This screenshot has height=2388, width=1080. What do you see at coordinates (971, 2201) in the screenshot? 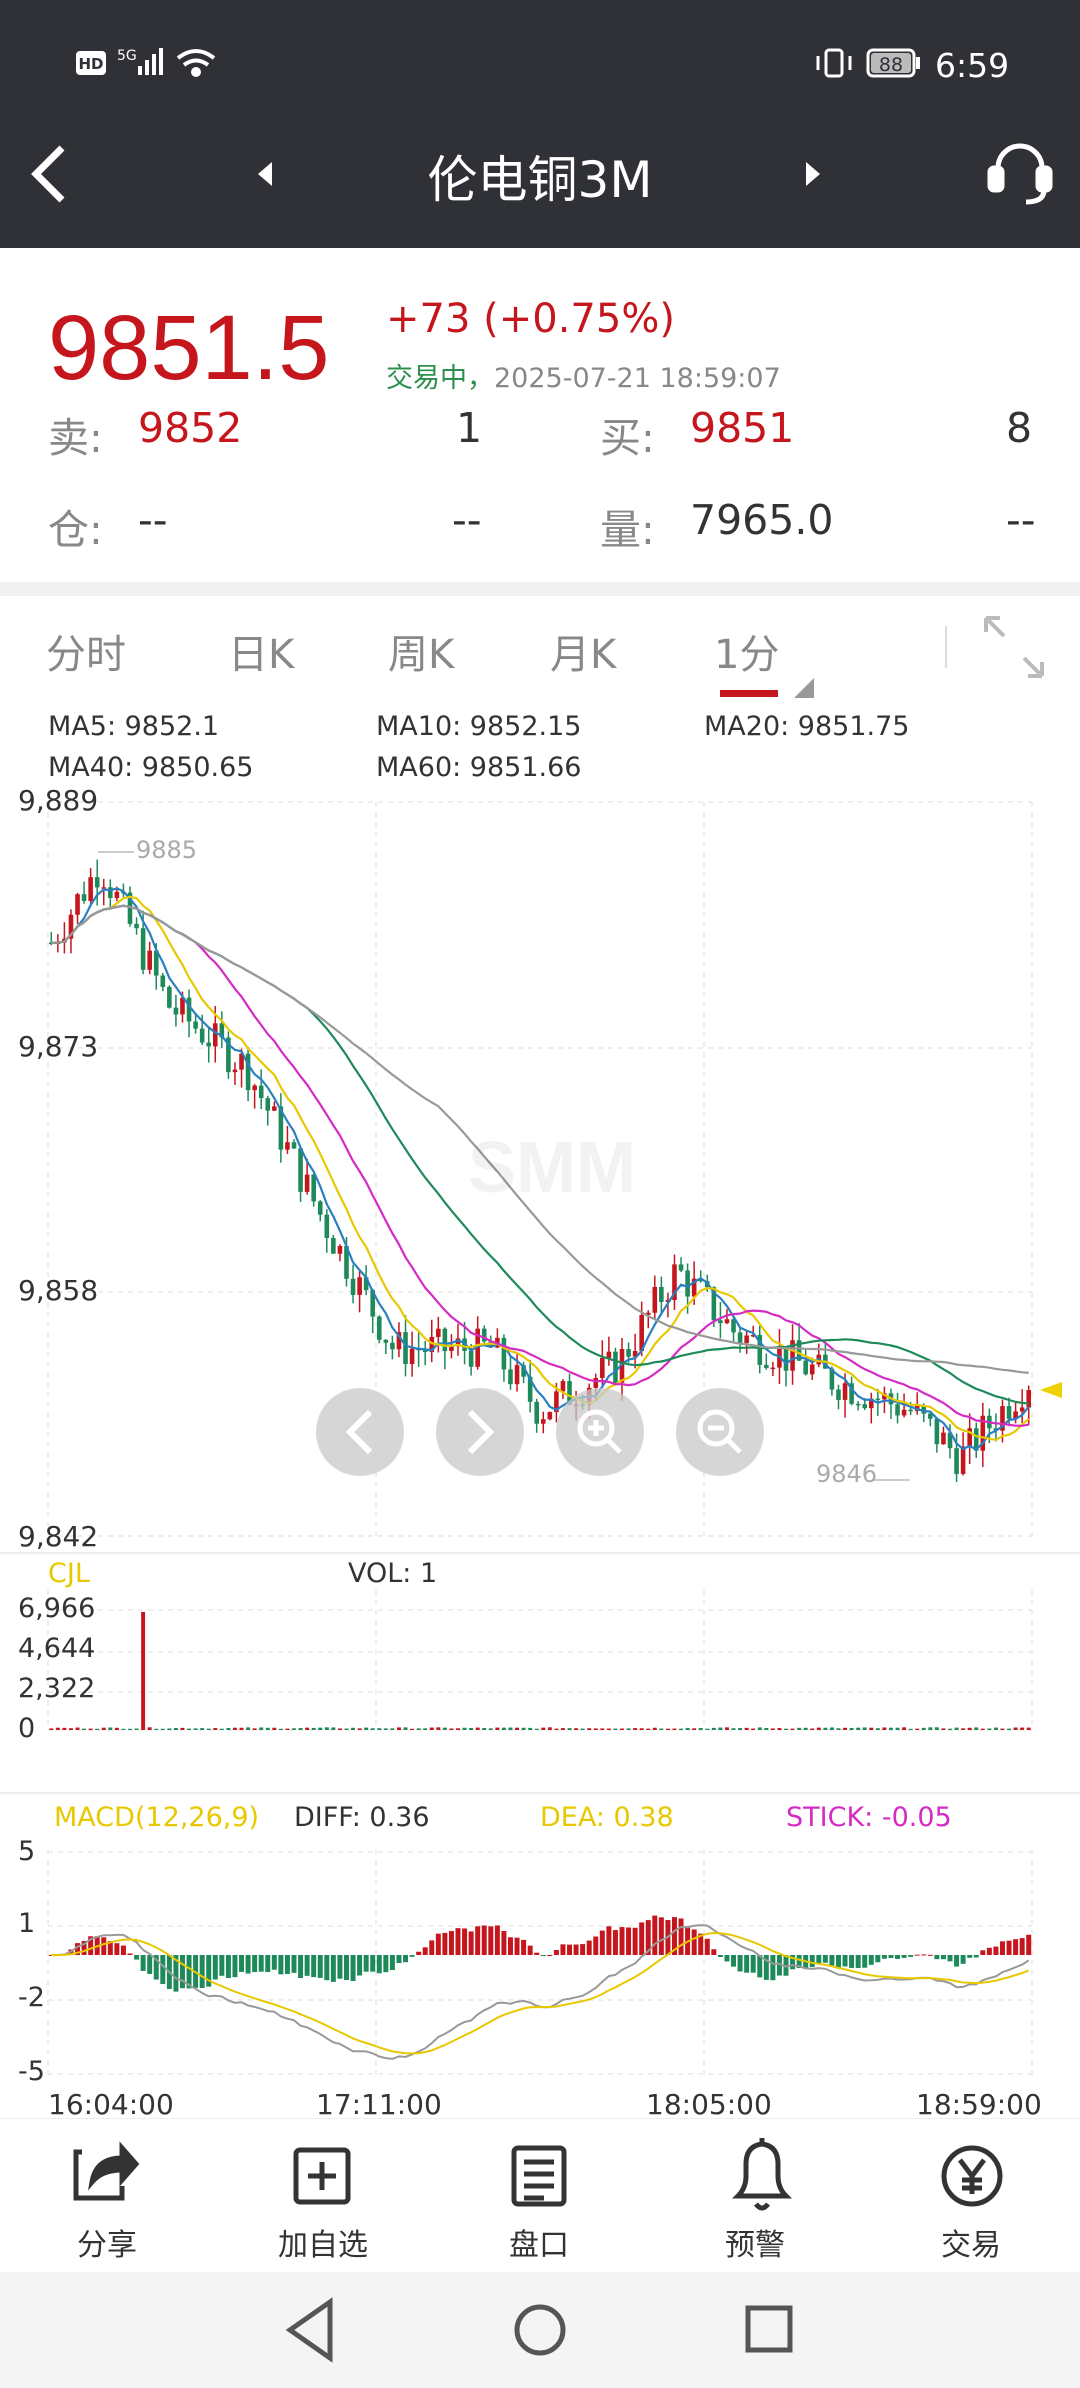
I see `trade-button: 交易` at bounding box center [971, 2201].